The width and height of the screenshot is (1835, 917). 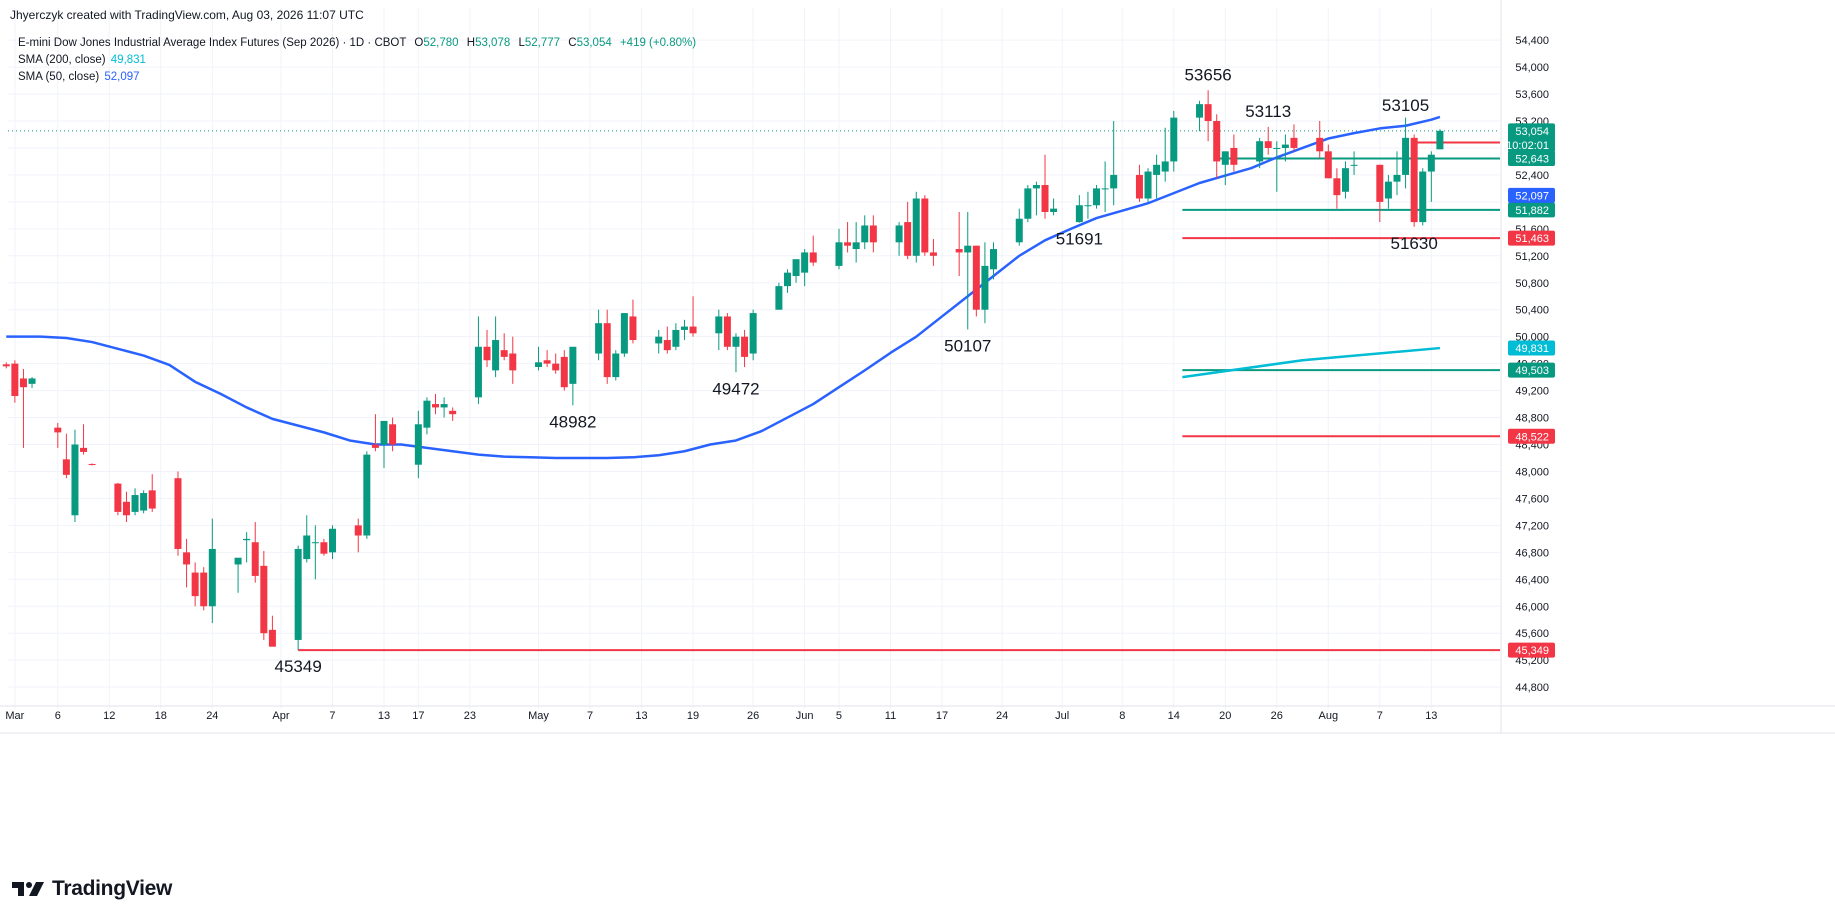 What do you see at coordinates (1532, 311) in the screenshot?
I see `y-tick-label: 50,400` at bounding box center [1532, 311].